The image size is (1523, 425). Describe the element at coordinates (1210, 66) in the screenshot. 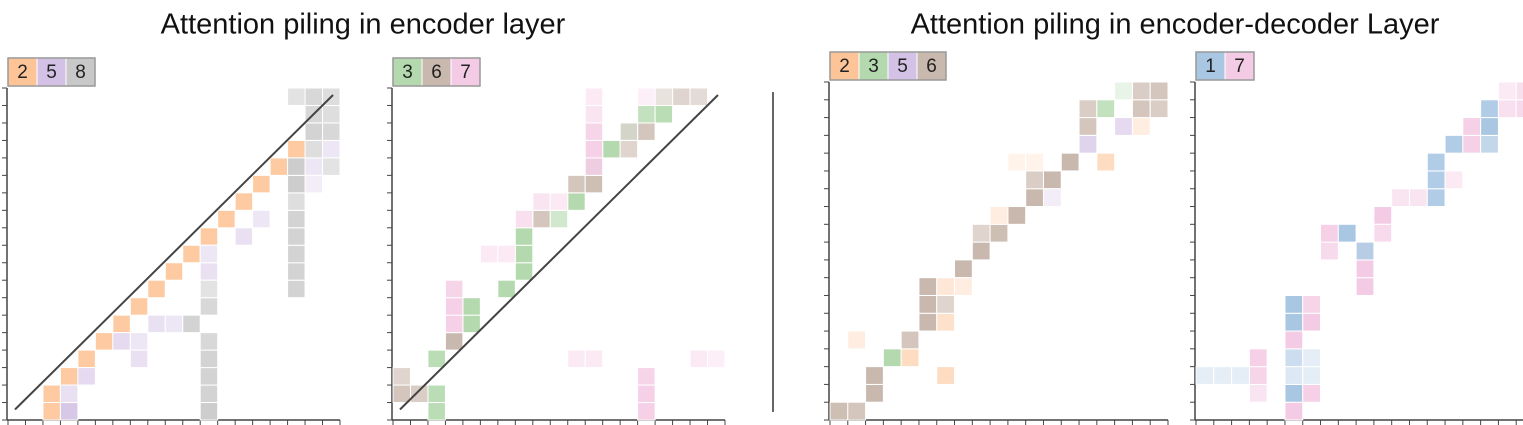

I see `legend-label: 1` at that location.